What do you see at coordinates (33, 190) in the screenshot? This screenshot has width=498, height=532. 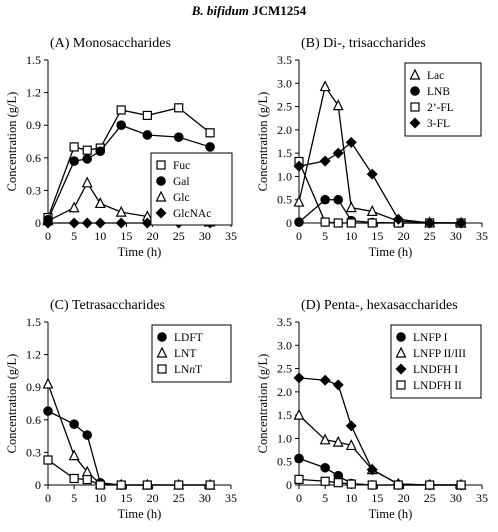 I see `y-tick-label: 0.3` at bounding box center [33, 190].